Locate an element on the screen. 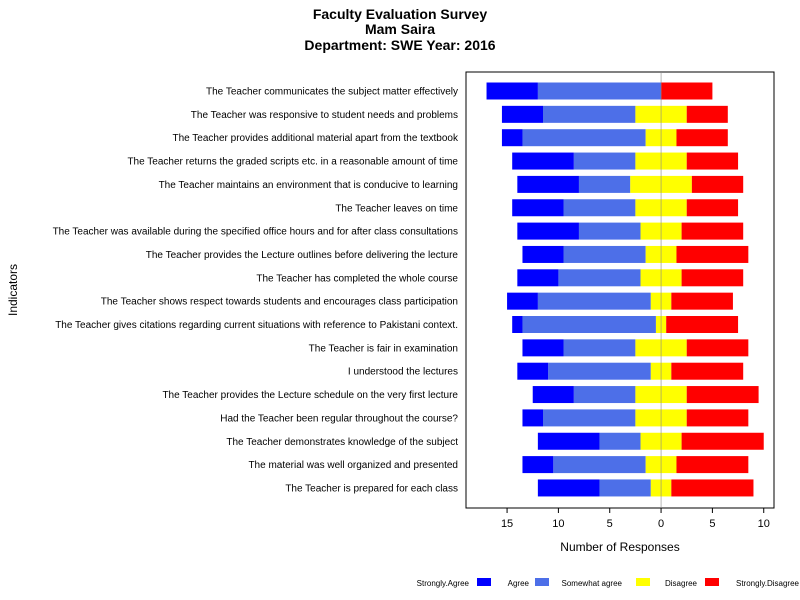 Image resolution: width=800 pixels, height=600 pixels. chart-title-line-2: Mam Saira is located at coordinates (400, 29).